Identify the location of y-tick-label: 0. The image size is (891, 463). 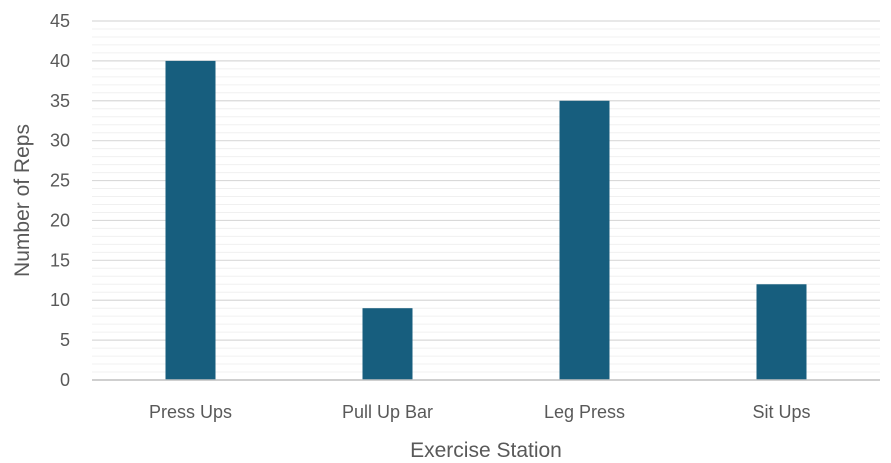
(65, 380).